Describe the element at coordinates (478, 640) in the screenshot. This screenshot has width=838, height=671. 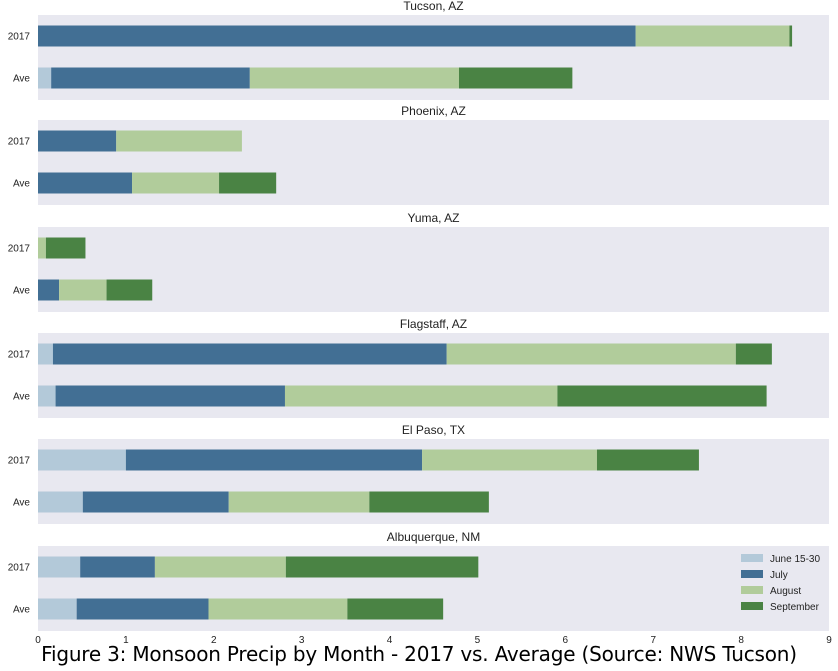
I see `xtick-label: 5` at that location.